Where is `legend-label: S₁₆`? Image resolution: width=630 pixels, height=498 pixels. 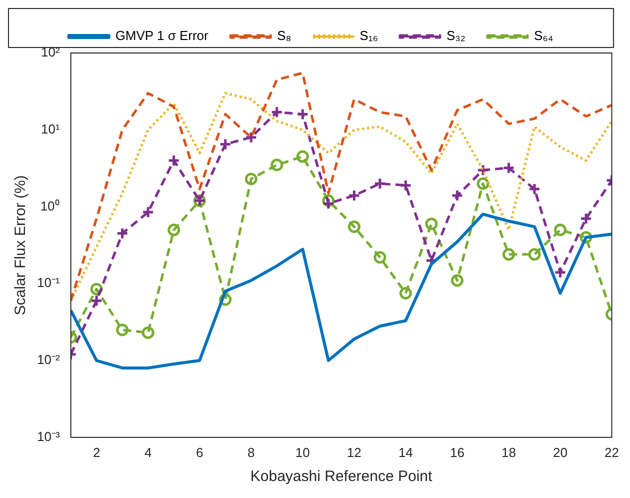 legend-label: S₁₆ is located at coordinates (369, 36).